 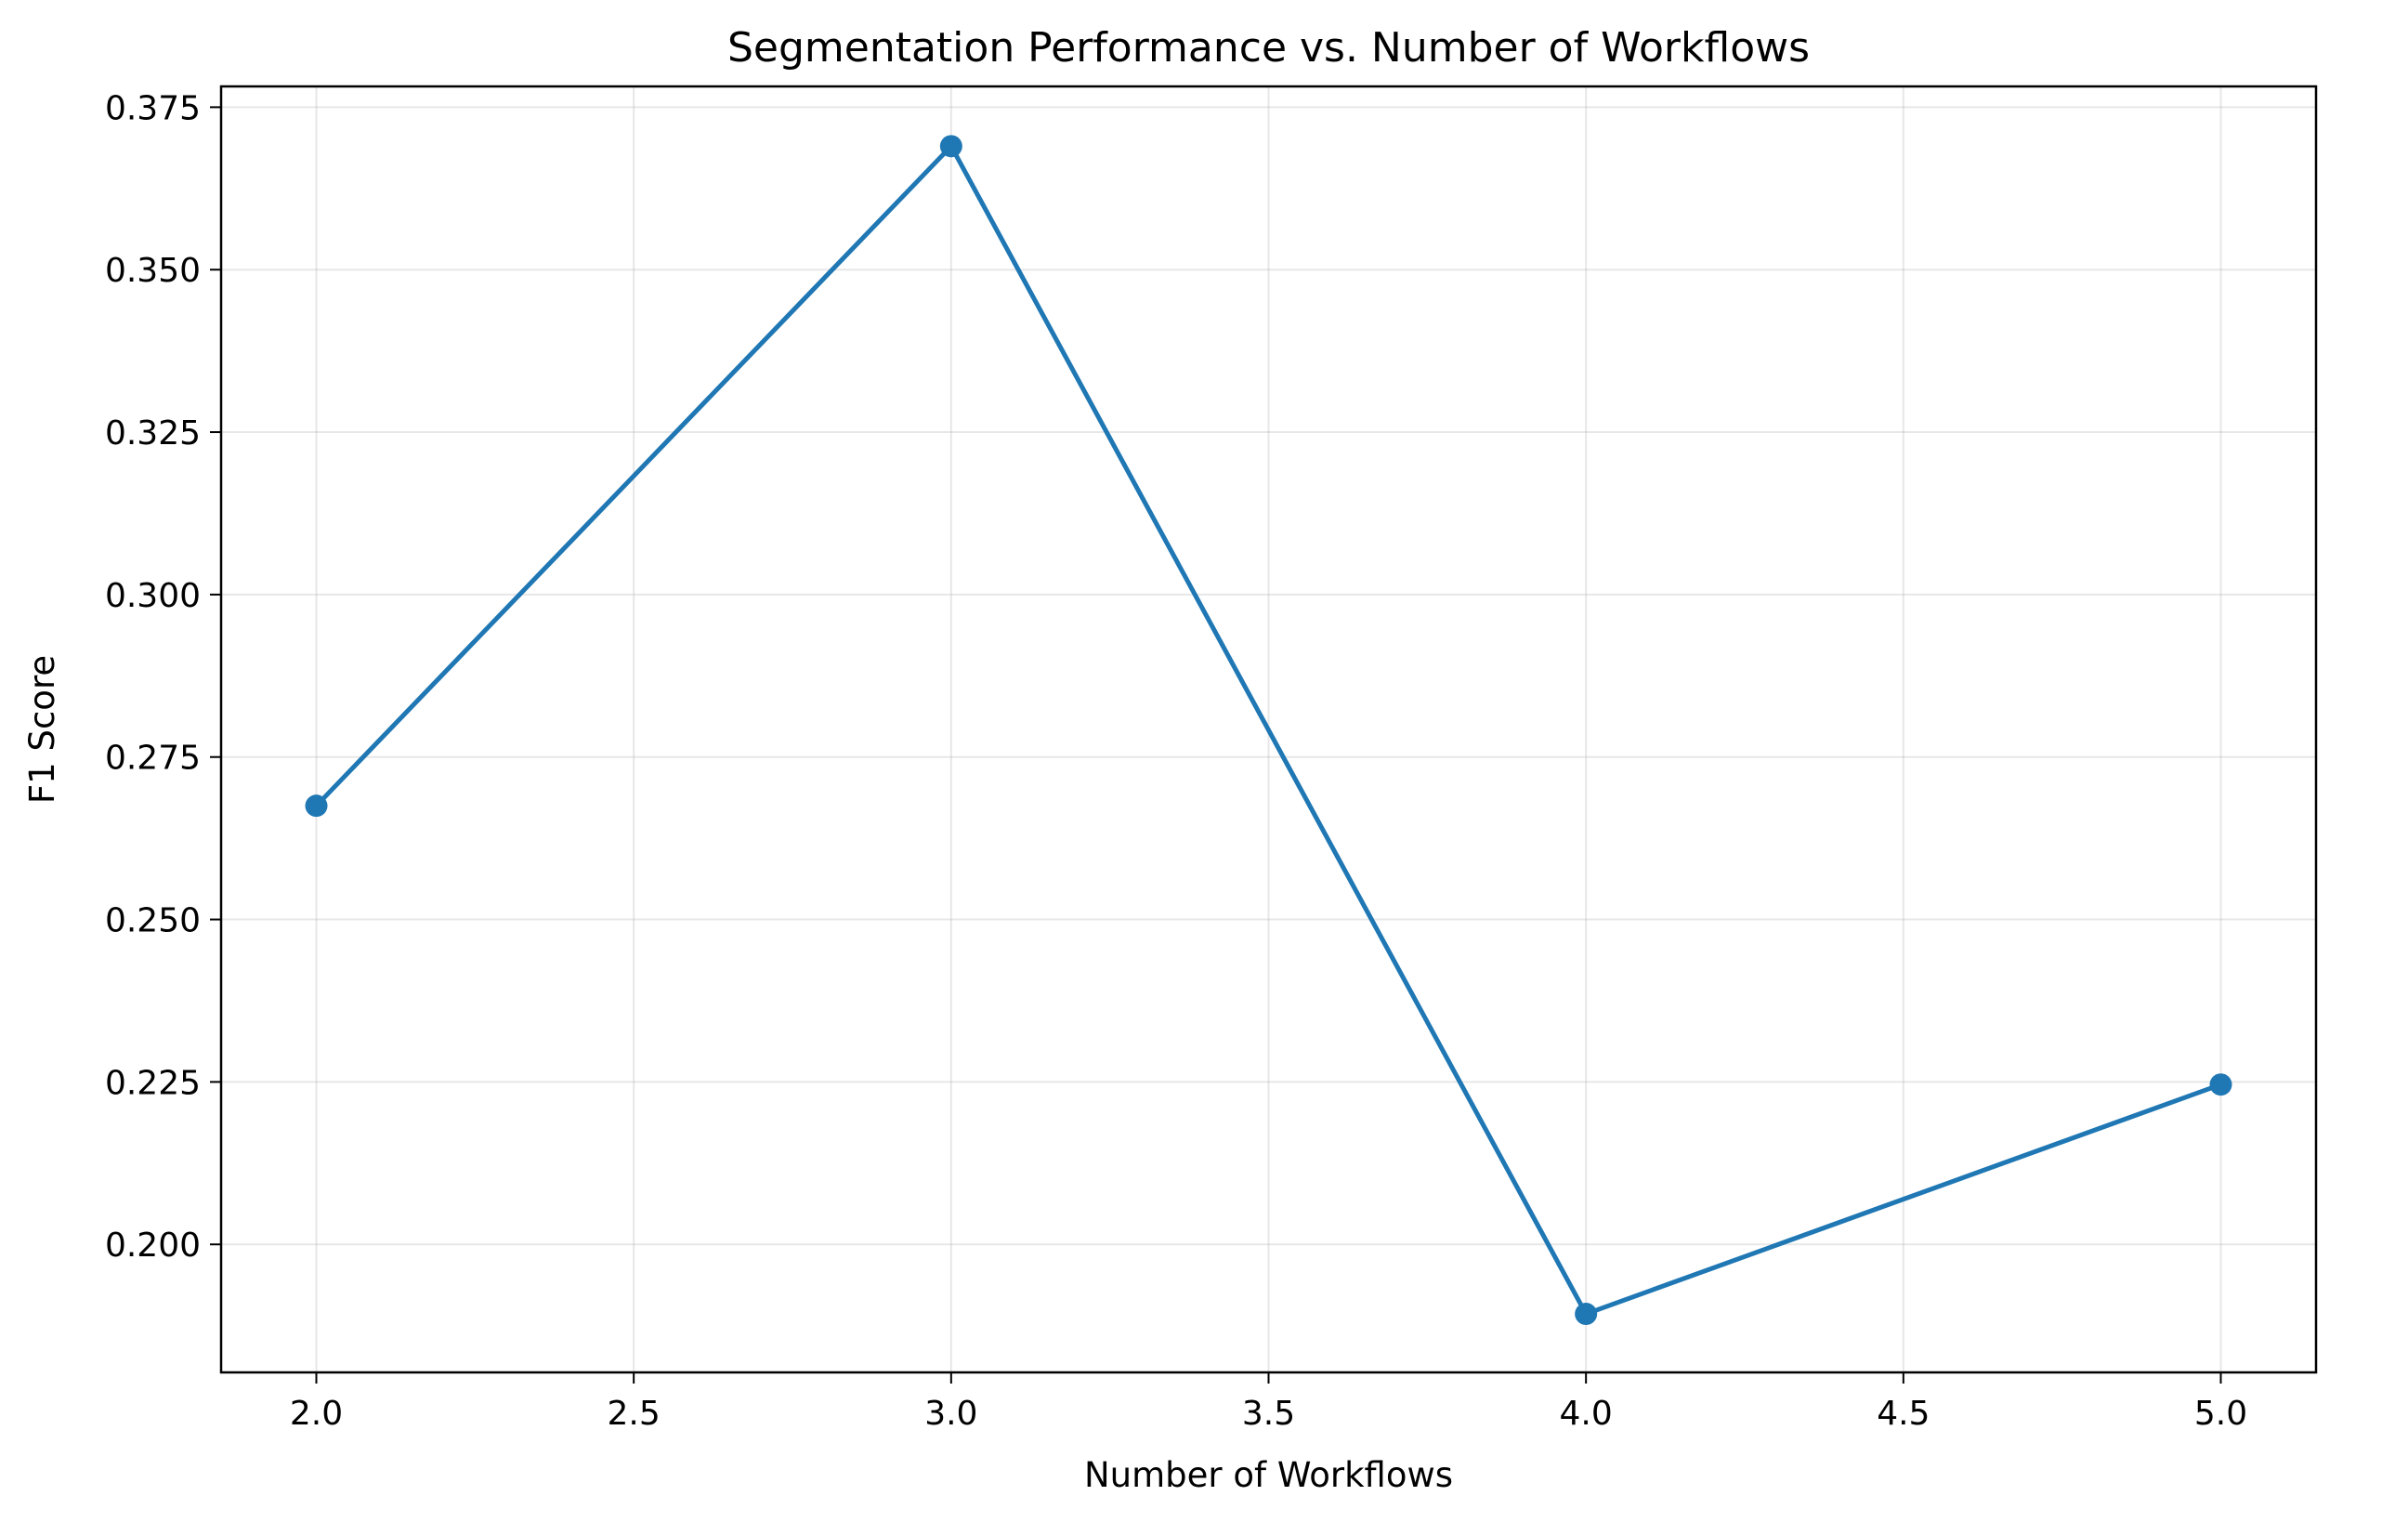 I want to click on y-tick-label: 0.225, so click(x=153, y=1083).